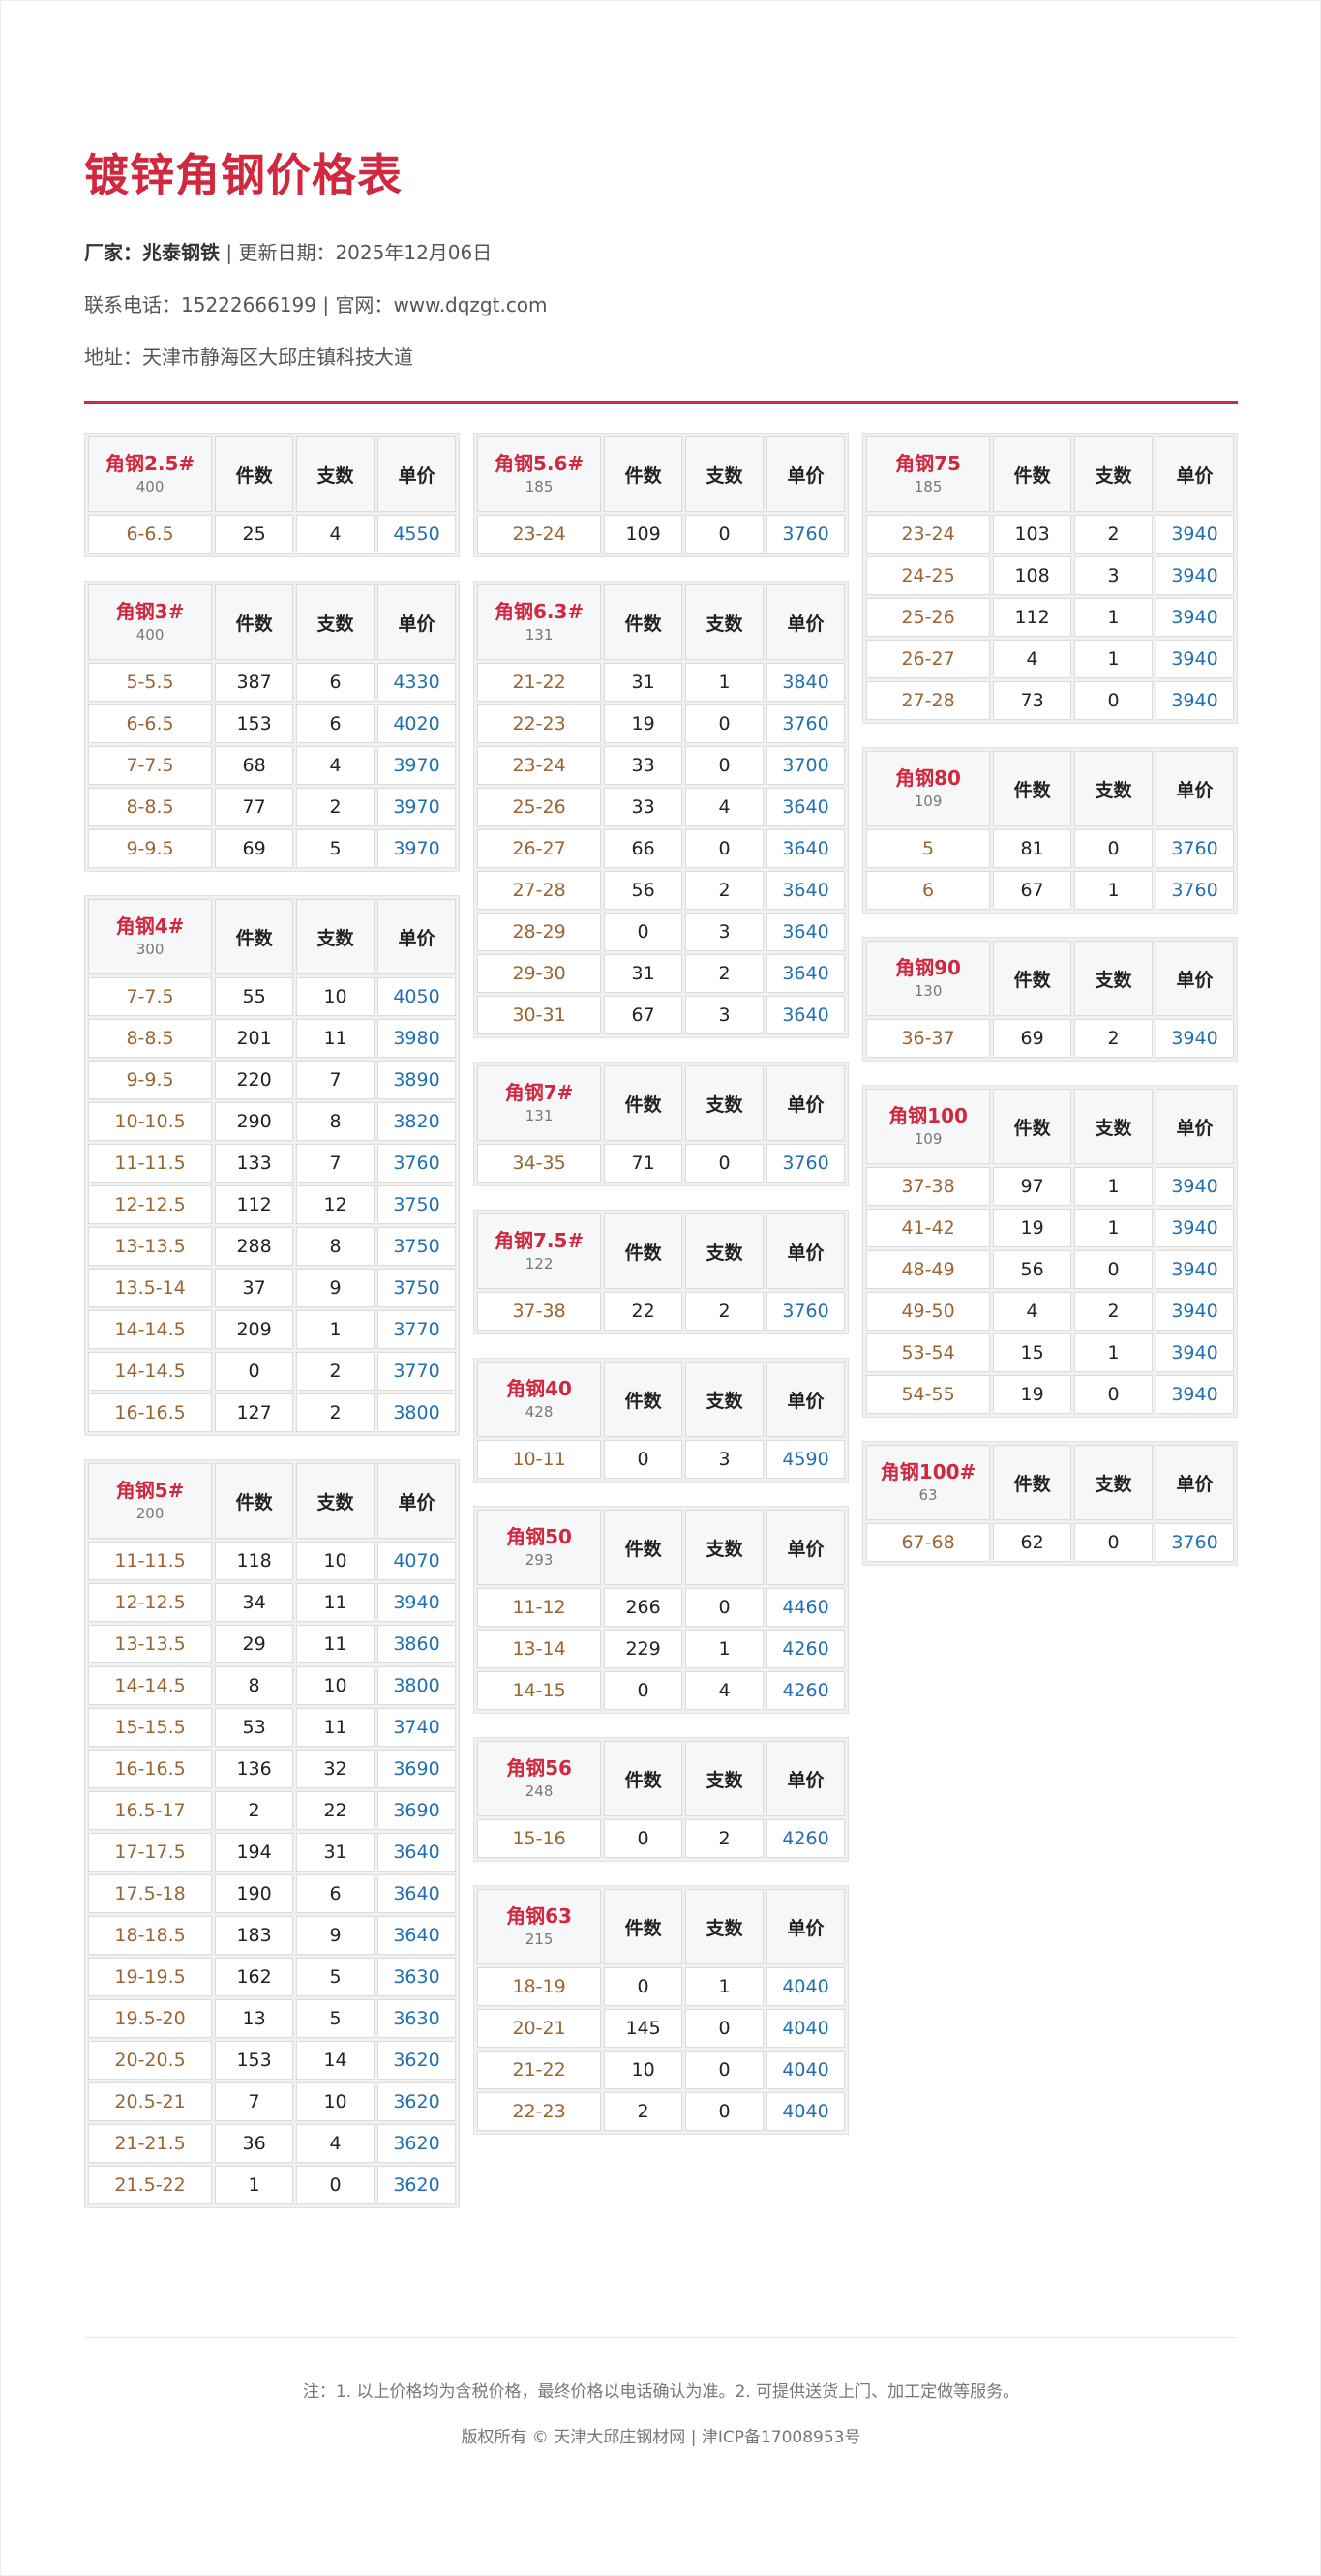 Image resolution: width=1321 pixels, height=2576 pixels. I want to click on spec-cell: 41-42, so click(928, 1228).